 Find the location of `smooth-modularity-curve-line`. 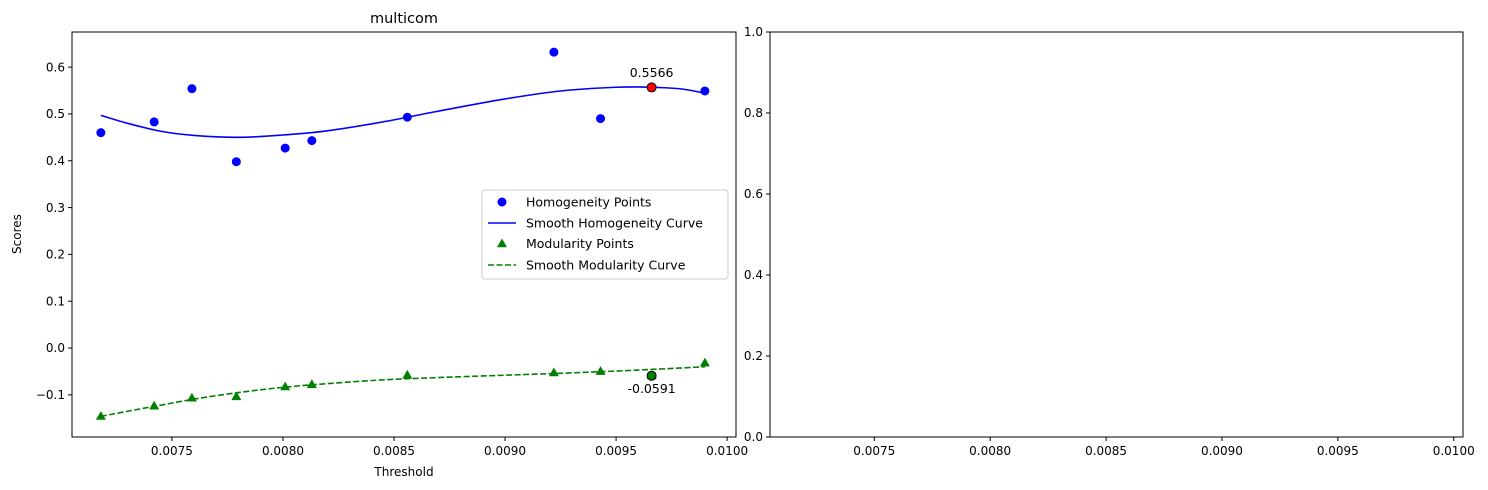

smooth-modularity-curve-line is located at coordinates (402, 391).